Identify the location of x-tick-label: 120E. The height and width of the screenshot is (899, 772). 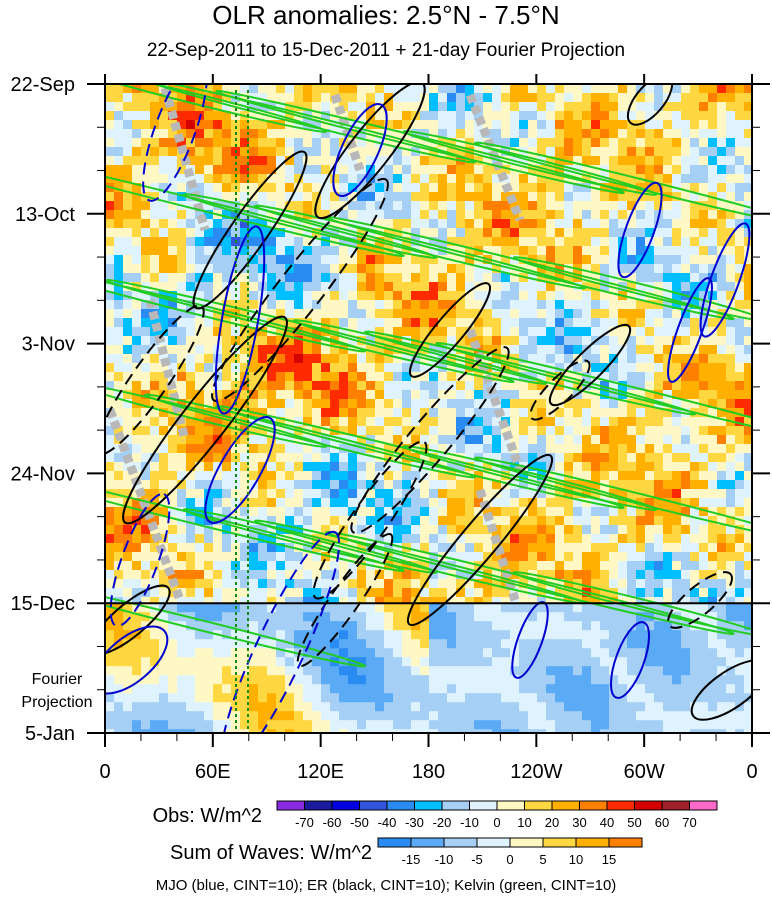
(320, 772).